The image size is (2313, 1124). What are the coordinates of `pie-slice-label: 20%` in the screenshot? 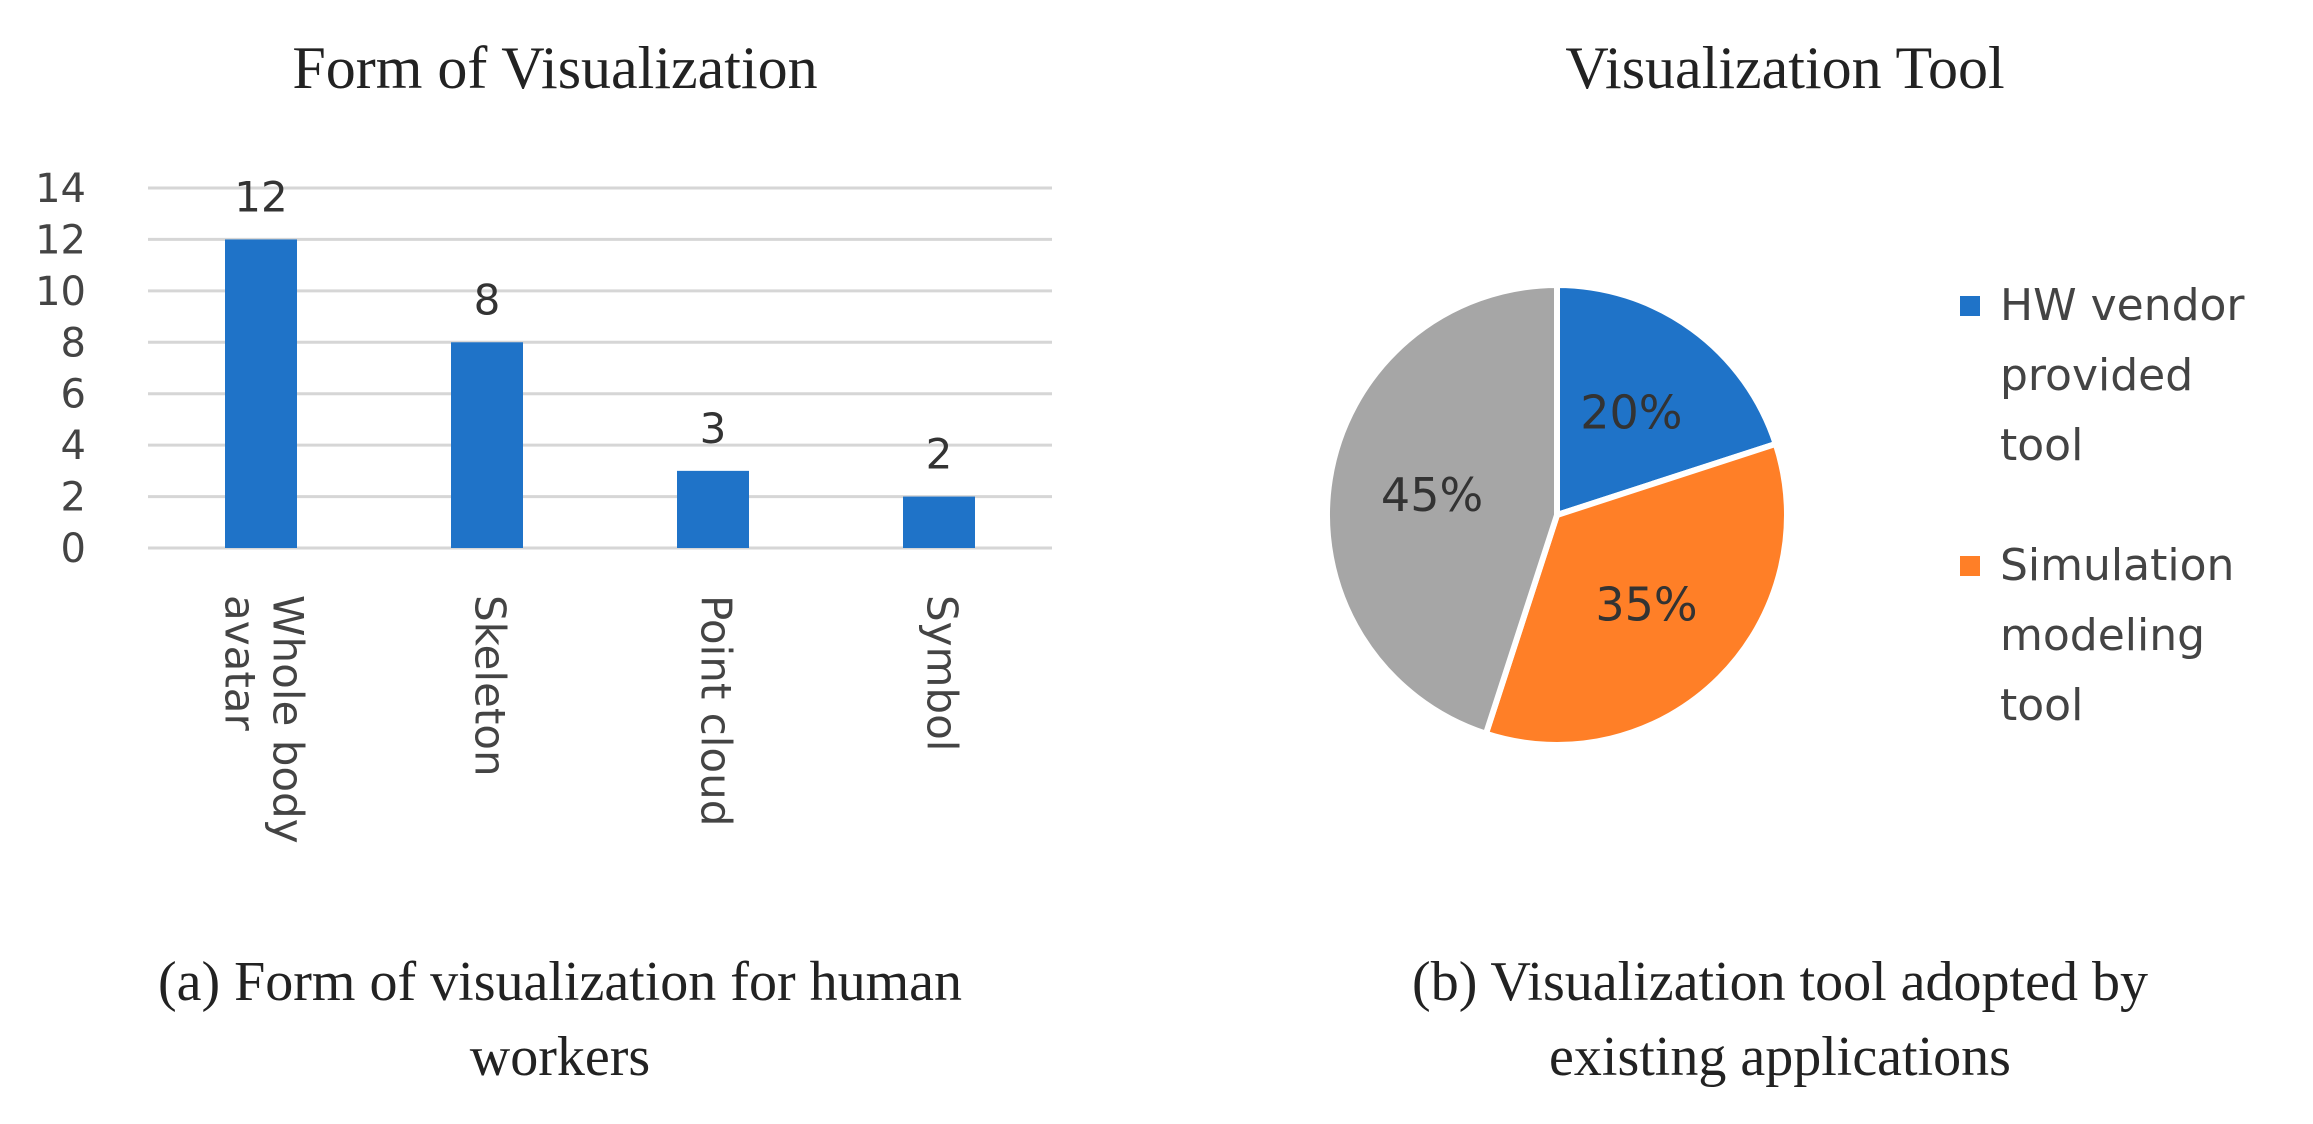 It's located at (1631, 413).